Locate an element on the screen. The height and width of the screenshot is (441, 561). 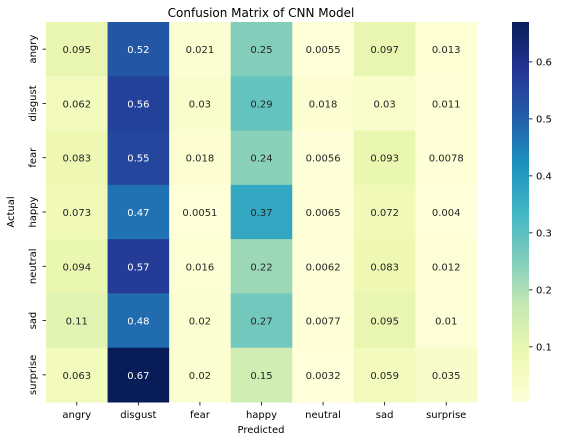
cell-value-label: 0.035 is located at coordinates (446, 376).